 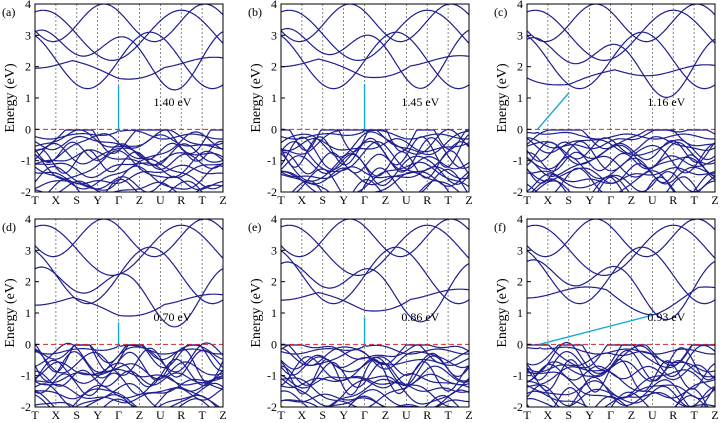 I want to click on panel-a-ytick-label: -2, so click(x=26, y=192).